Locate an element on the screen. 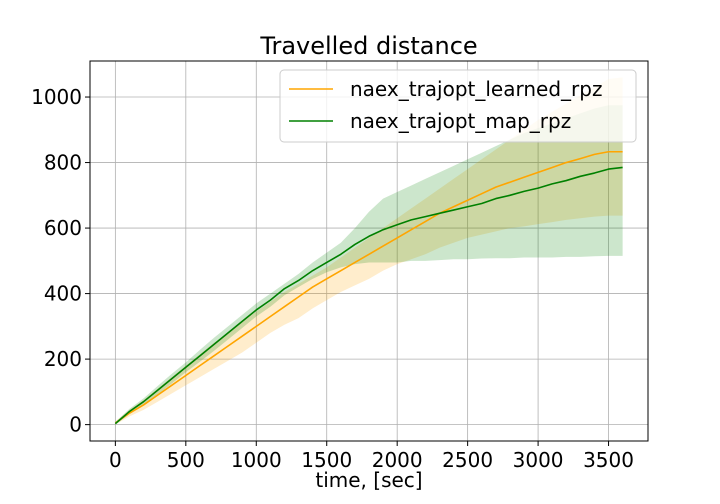 The width and height of the screenshot is (720, 504). y-tick-label: 800 is located at coordinates (63, 163).